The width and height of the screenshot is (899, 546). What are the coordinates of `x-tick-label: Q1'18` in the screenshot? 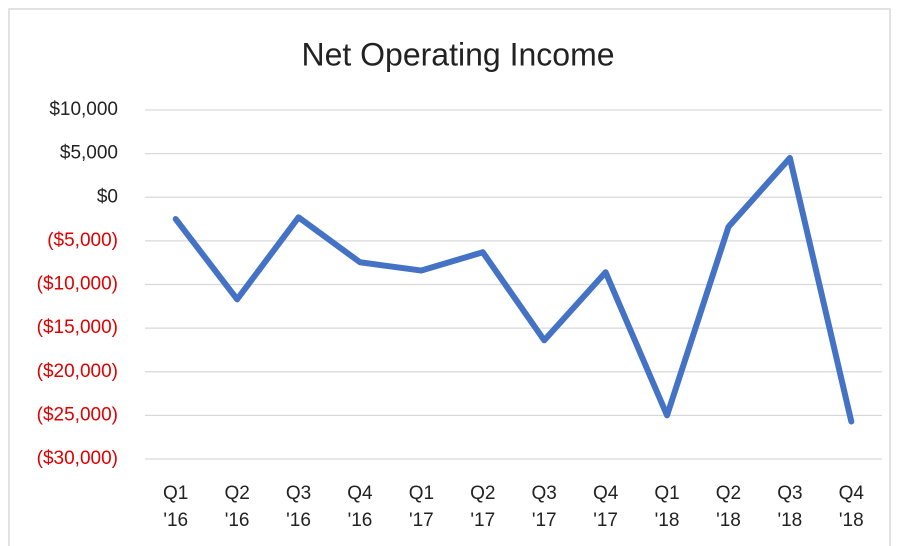 It's located at (666, 507).